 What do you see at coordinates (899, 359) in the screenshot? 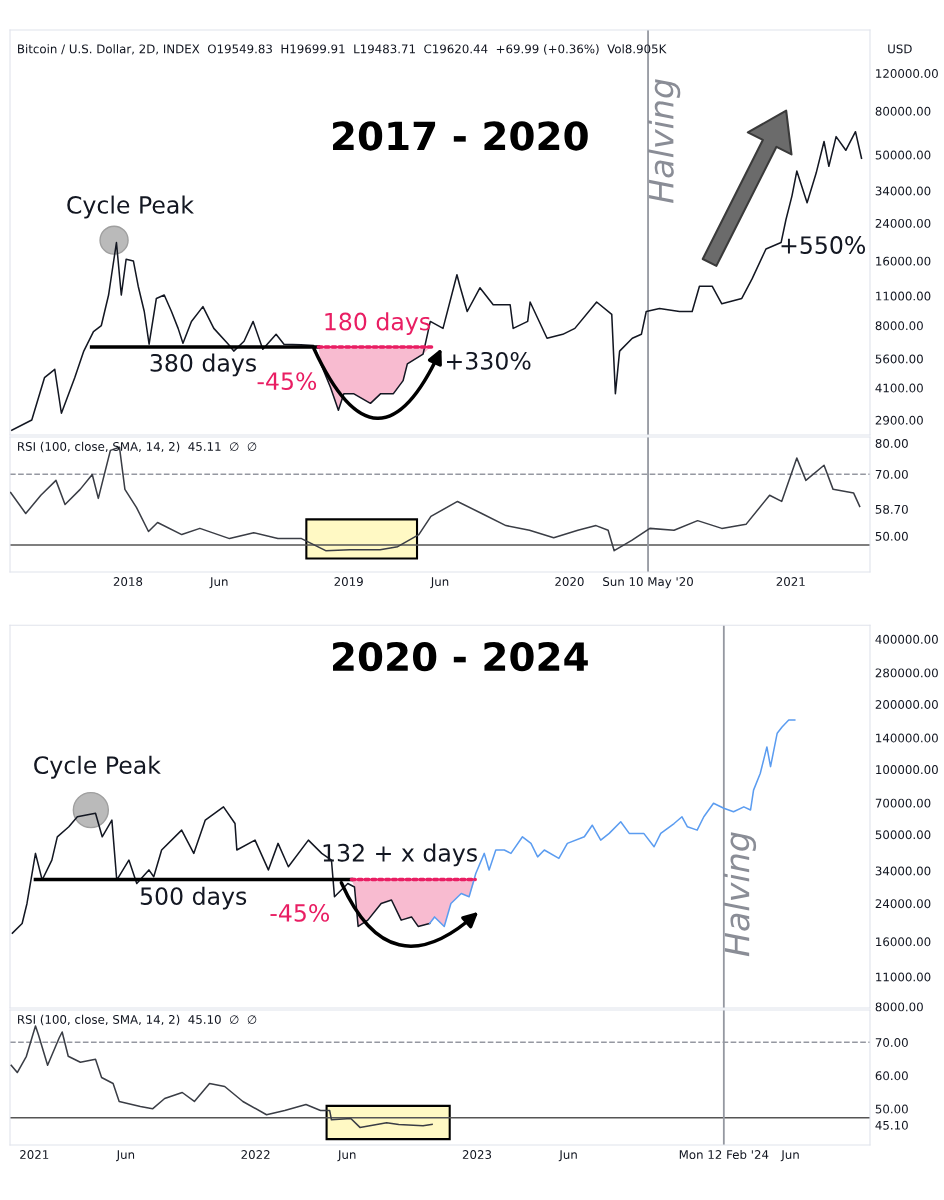
I see `y-tick-label: 5600.00` at bounding box center [899, 359].